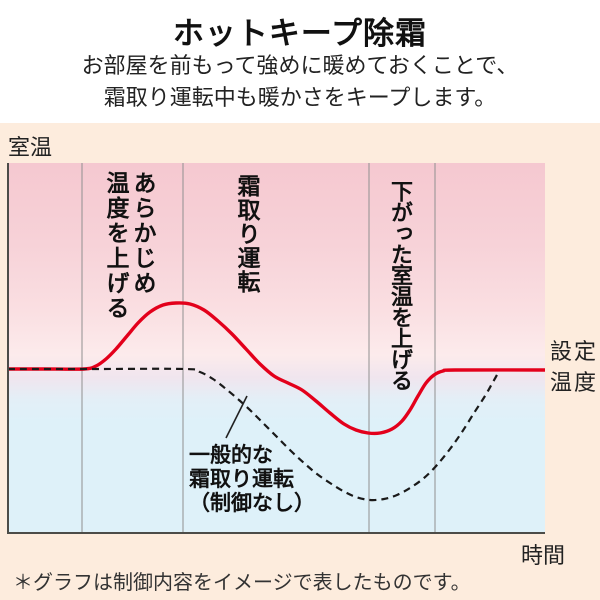 The image size is (600, 600). What do you see at coordinates (30, 147) in the screenshot?
I see `y-axis-label: 室温` at bounding box center [30, 147].